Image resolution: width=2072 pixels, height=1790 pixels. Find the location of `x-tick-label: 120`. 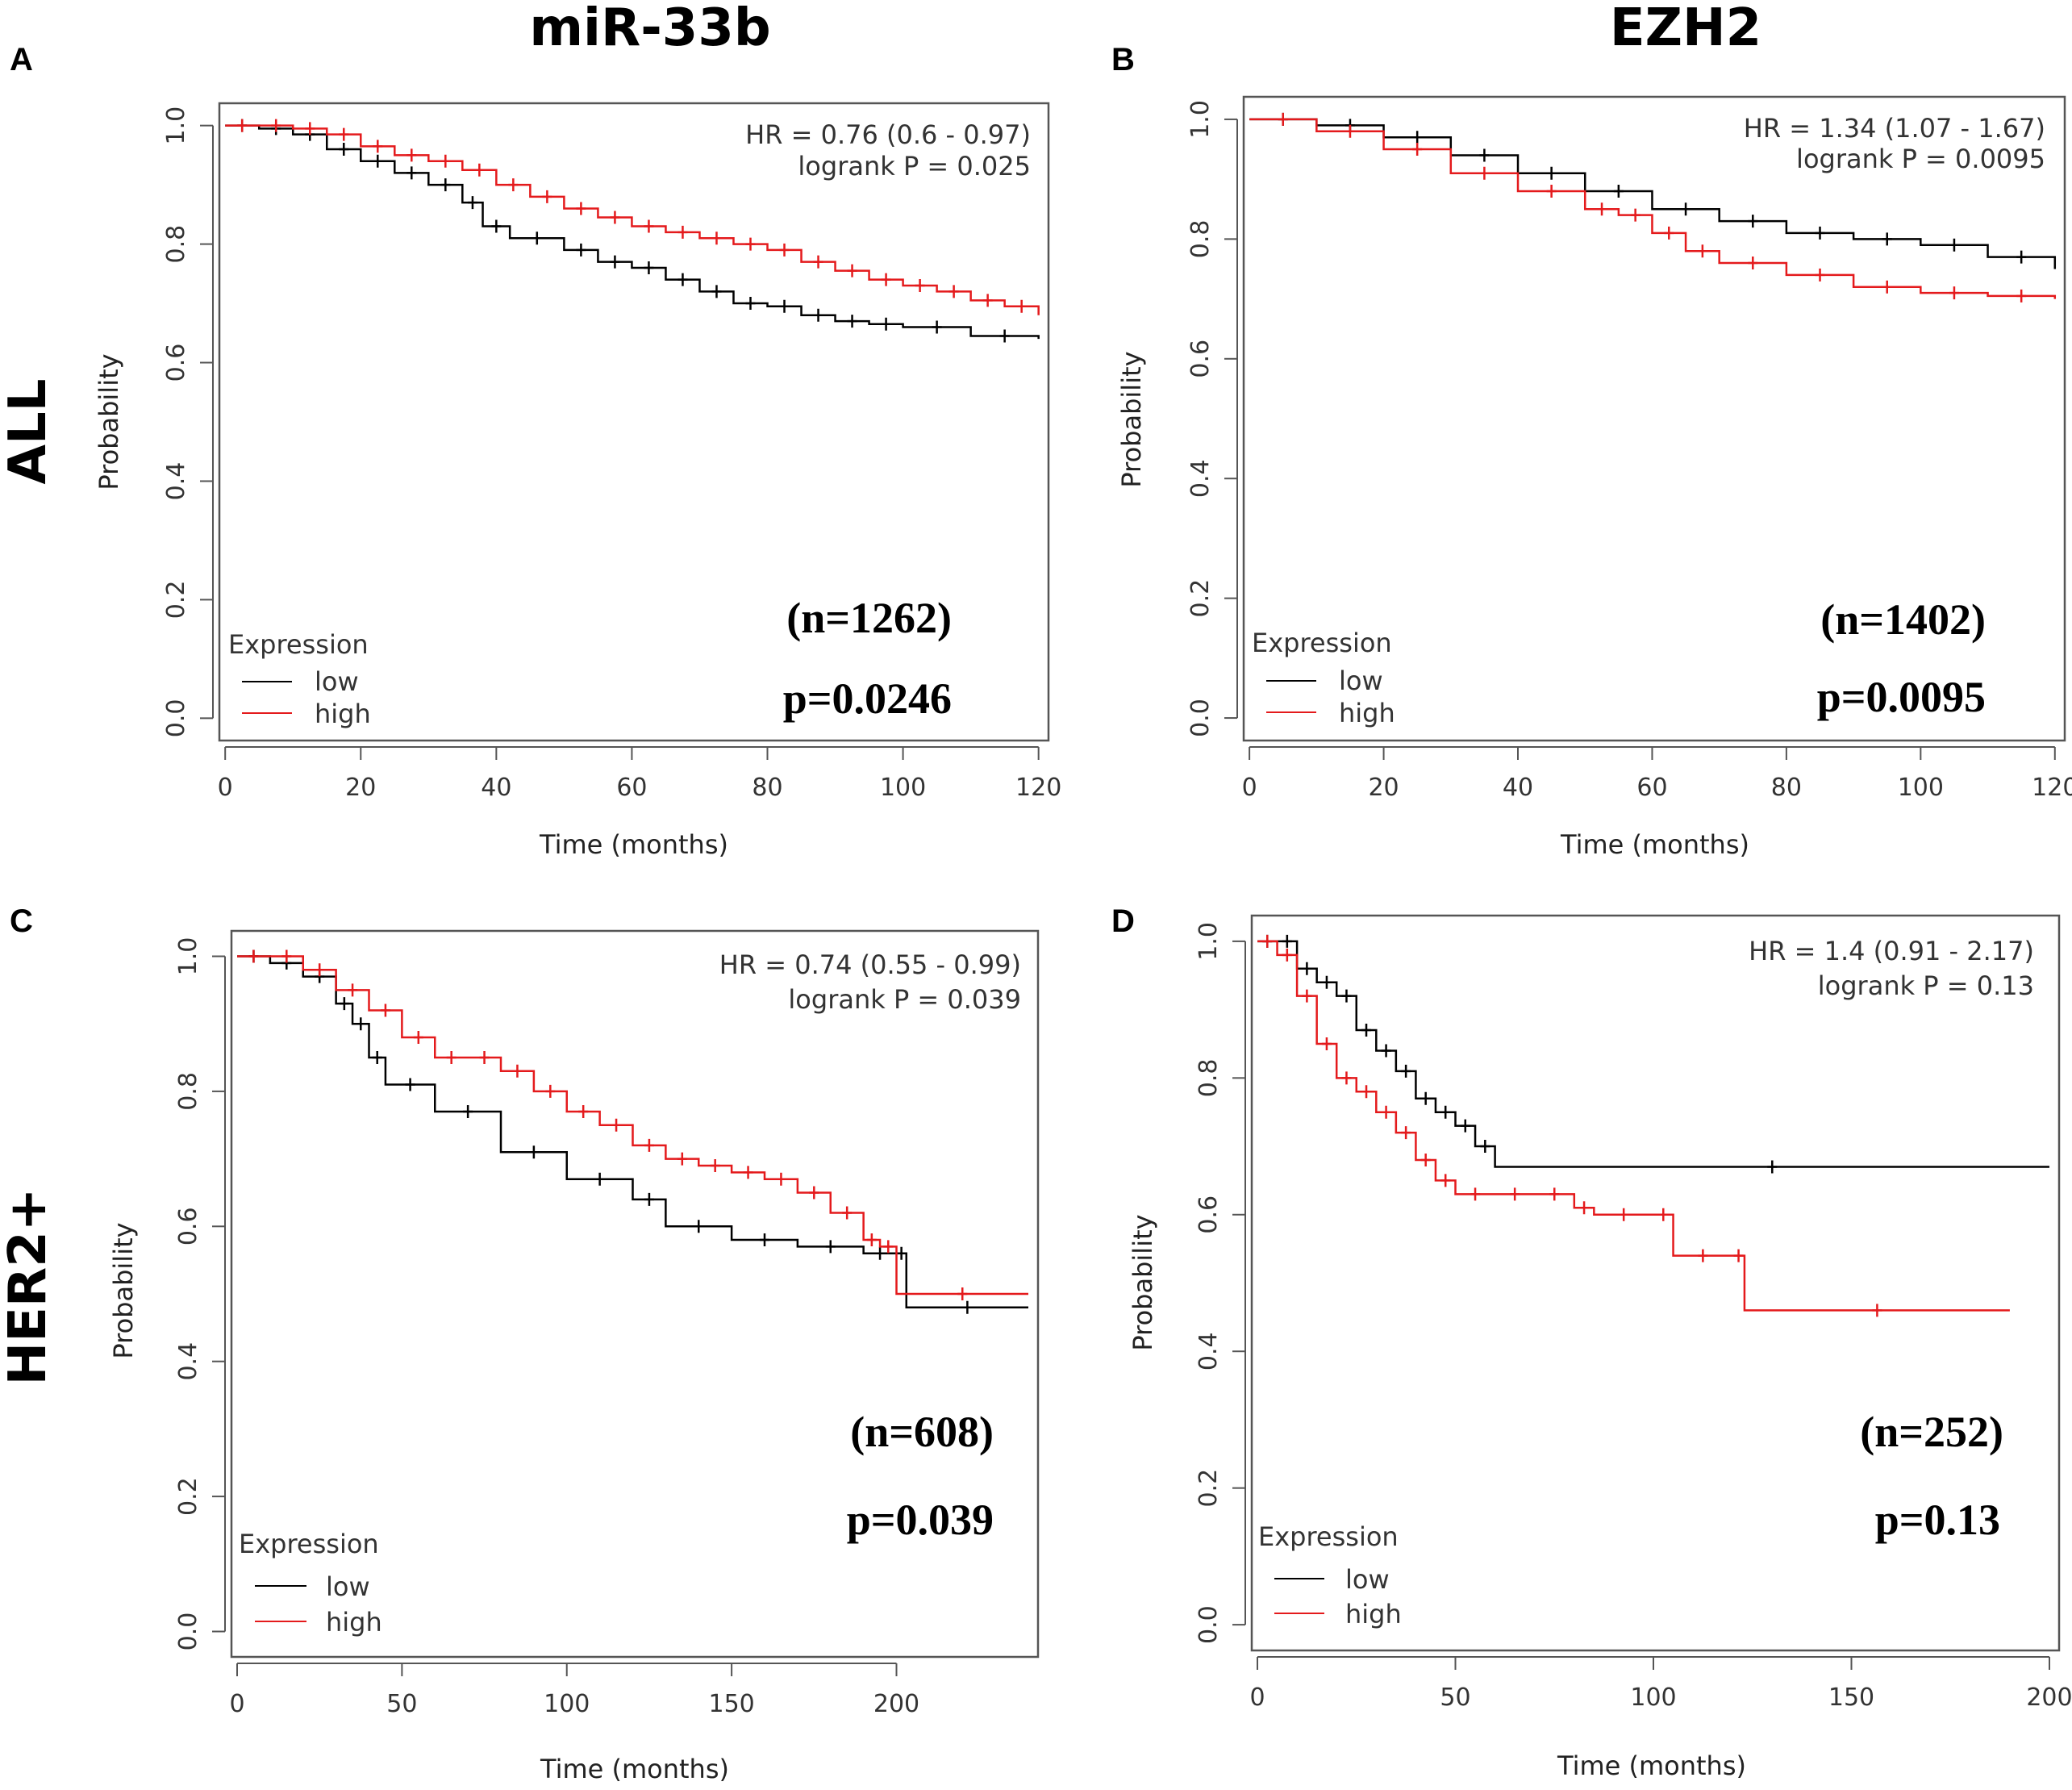

x-tick-label: 120 is located at coordinates (2052, 788).